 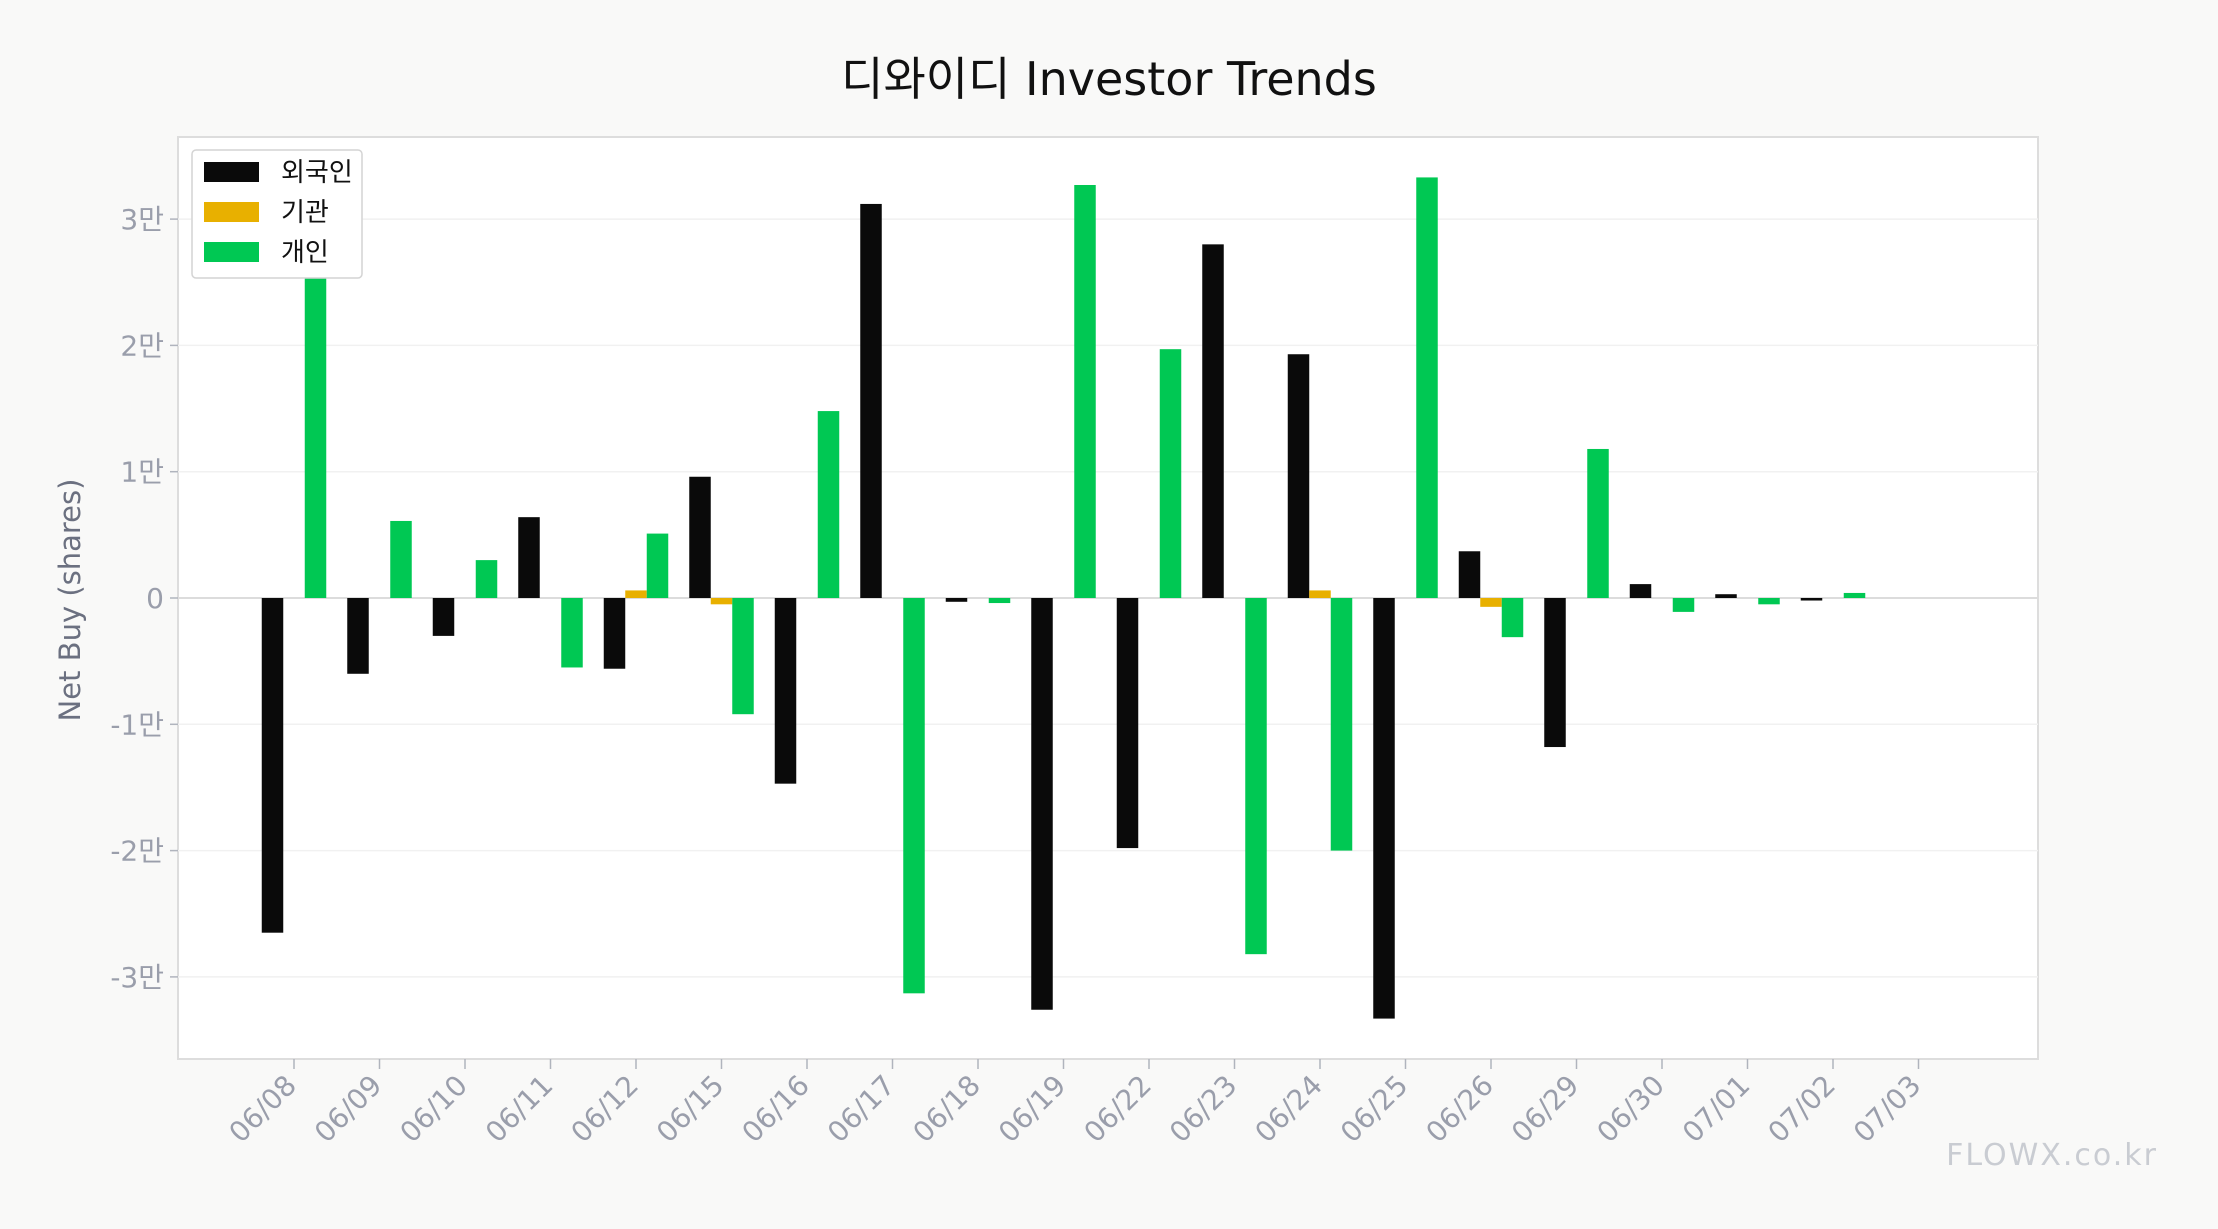 What do you see at coordinates (776, 1109) in the screenshot?
I see `x-tick-label: 06/16` at bounding box center [776, 1109].